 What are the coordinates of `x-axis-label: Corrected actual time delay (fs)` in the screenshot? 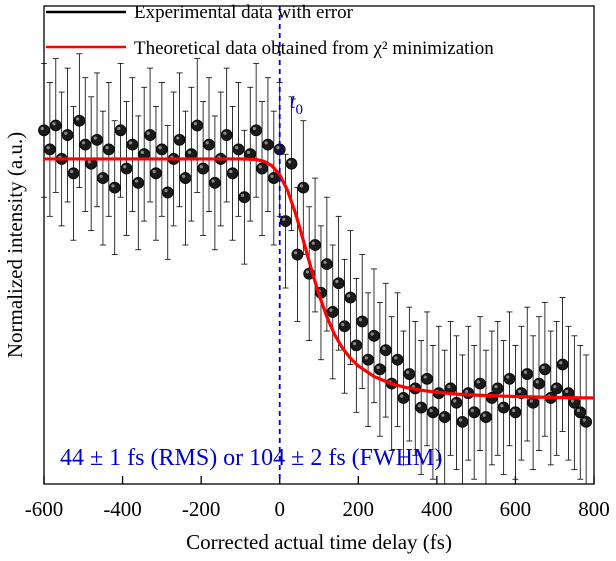 It's located at (319, 542).